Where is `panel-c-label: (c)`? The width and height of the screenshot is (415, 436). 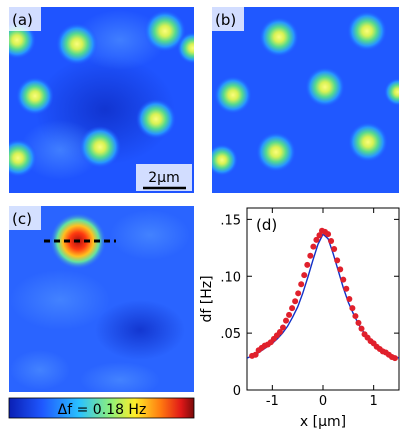 panel-c-label: (c) is located at coordinates (22, 219).